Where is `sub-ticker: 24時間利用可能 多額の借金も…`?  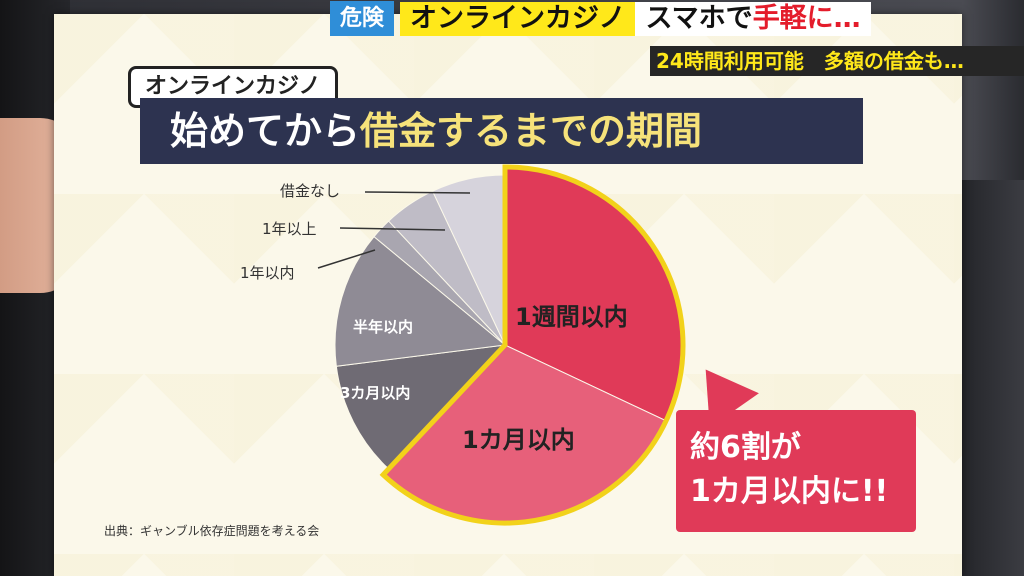
sub-ticker: 24時間利用可能 多額の借金も… is located at coordinates (837, 61).